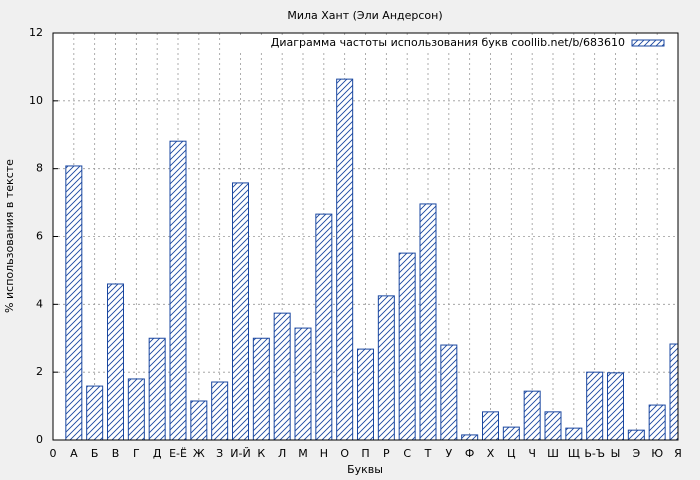  Describe the element at coordinates (9, 236) in the screenshot. I see `y-axis-label: % использования в тексте` at that location.